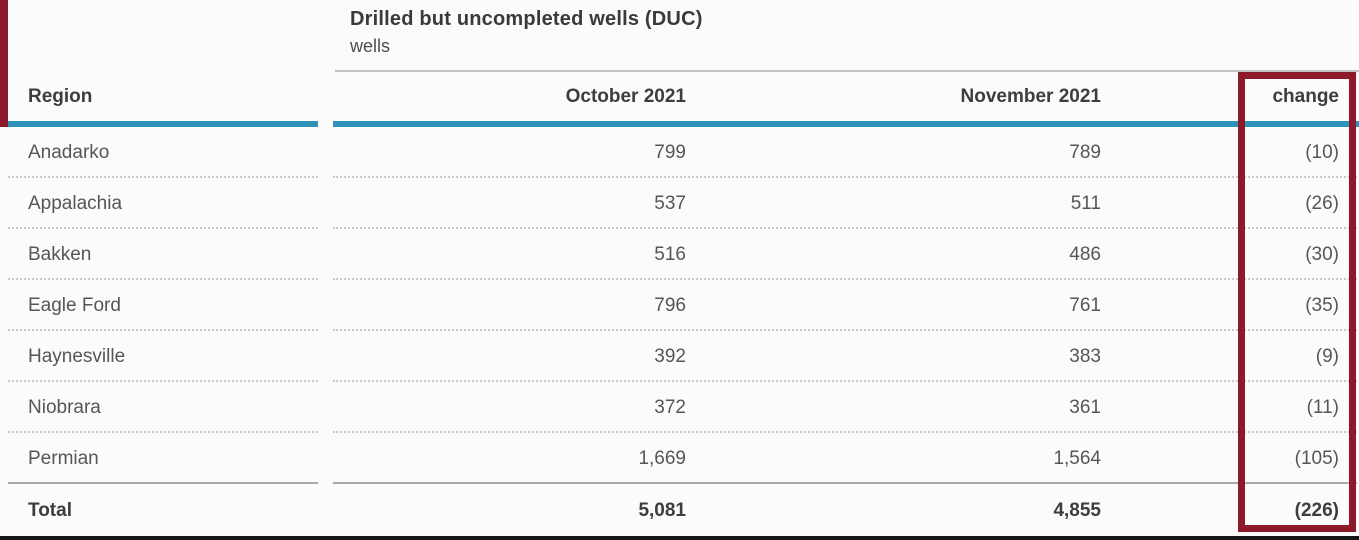 The image size is (1359, 540). I want to click on column-header-october-2021: October 2021, so click(625, 96).